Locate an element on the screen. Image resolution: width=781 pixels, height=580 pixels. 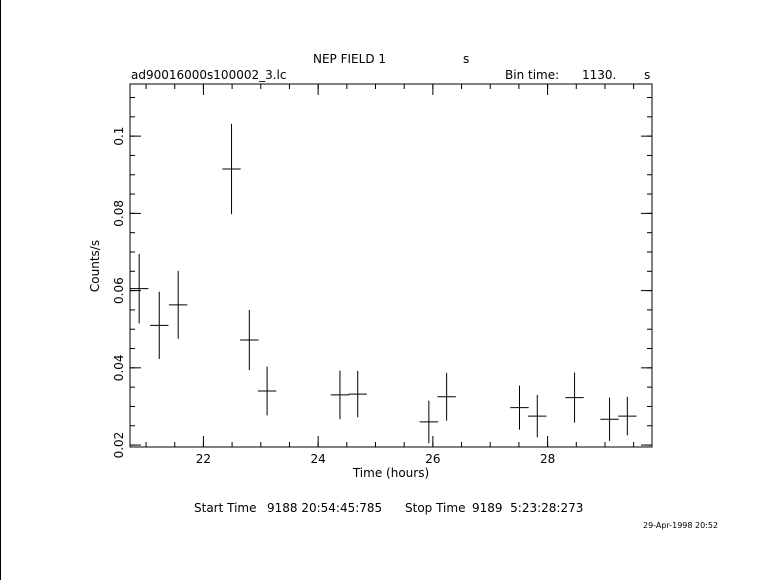
chart-title-unit: s is located at coordinates (466, 59).